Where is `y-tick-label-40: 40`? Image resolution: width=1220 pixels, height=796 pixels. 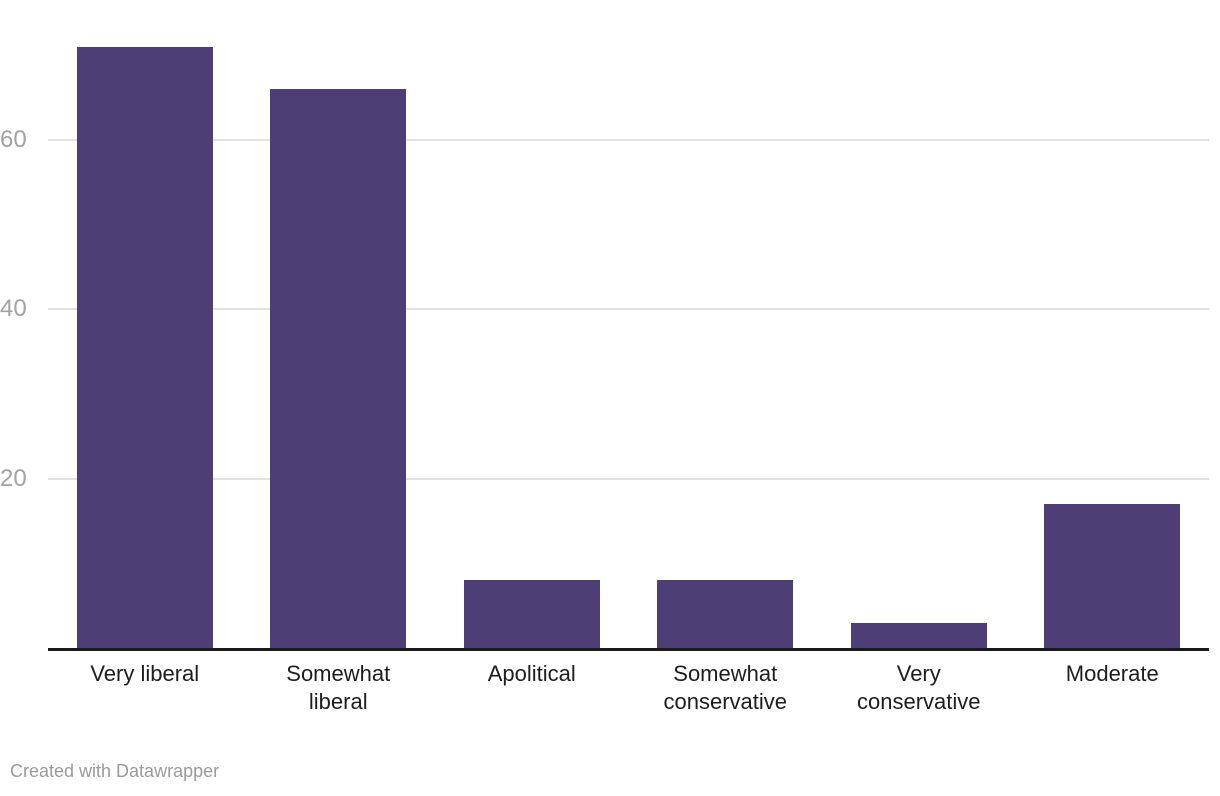 y-tick-label-40: 40 is located at coordinates (13, 309).